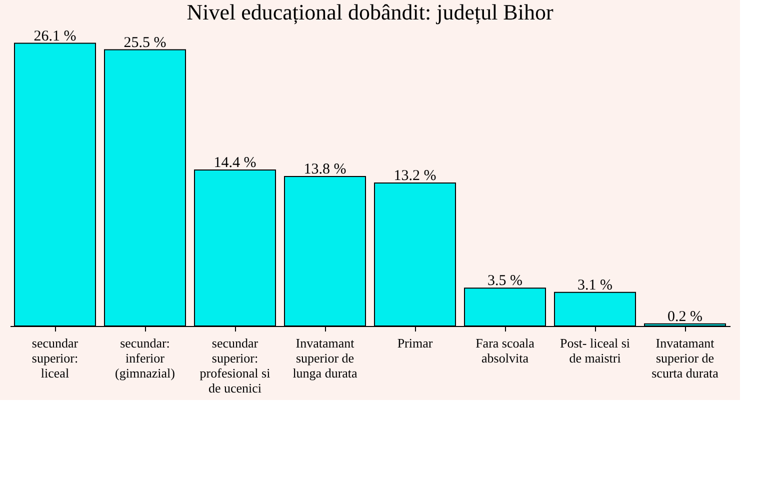  What do you see at coordinates (595, 285) in the screenshot?
I see `data-label: 3.1 %` at bounding box center [595, 285].